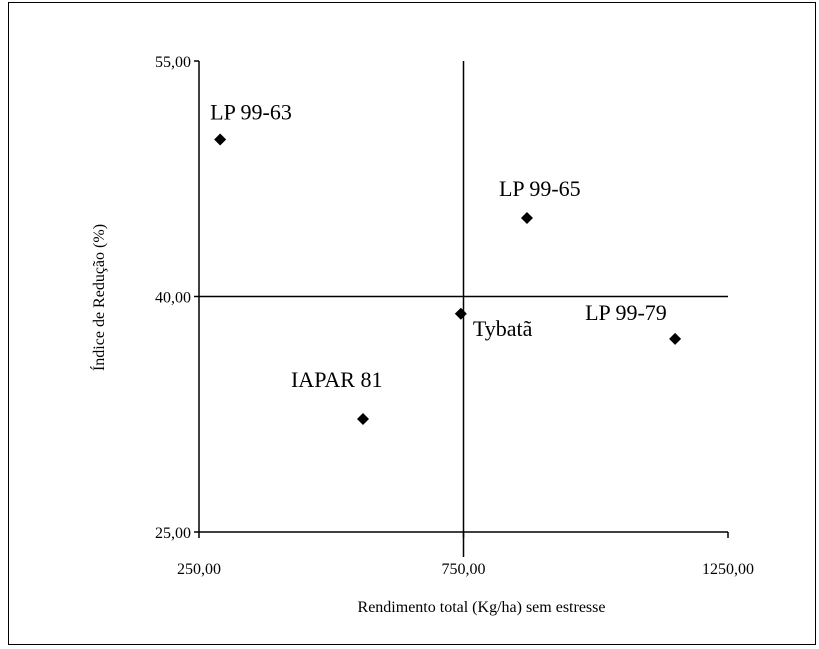  Describe the element at coordinates (173, 62) in the screenshot. I see `y-tick-label: 55,00` at that location.